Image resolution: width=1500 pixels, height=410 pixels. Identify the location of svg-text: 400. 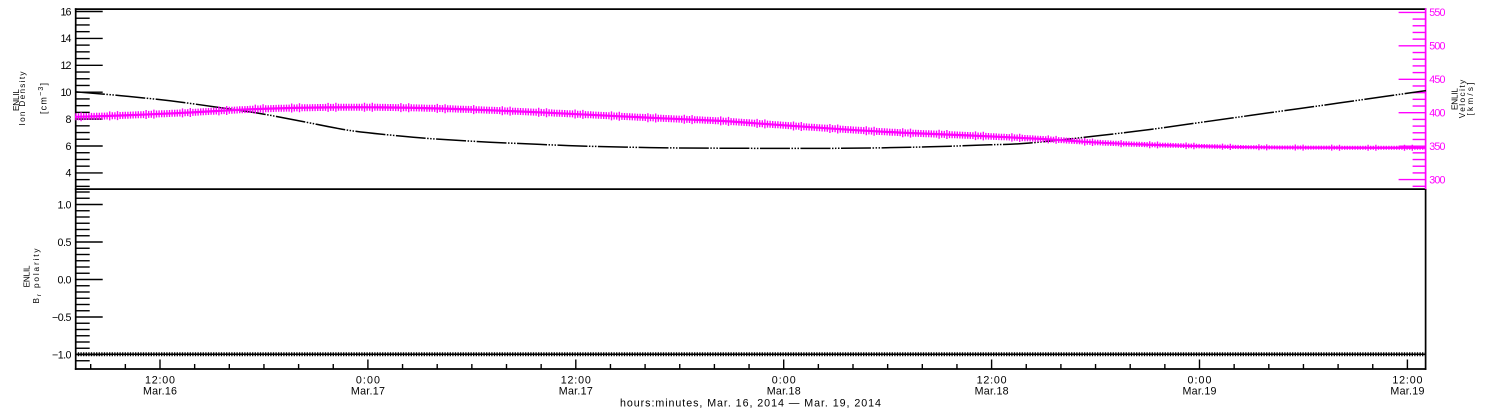
(1437, 114).